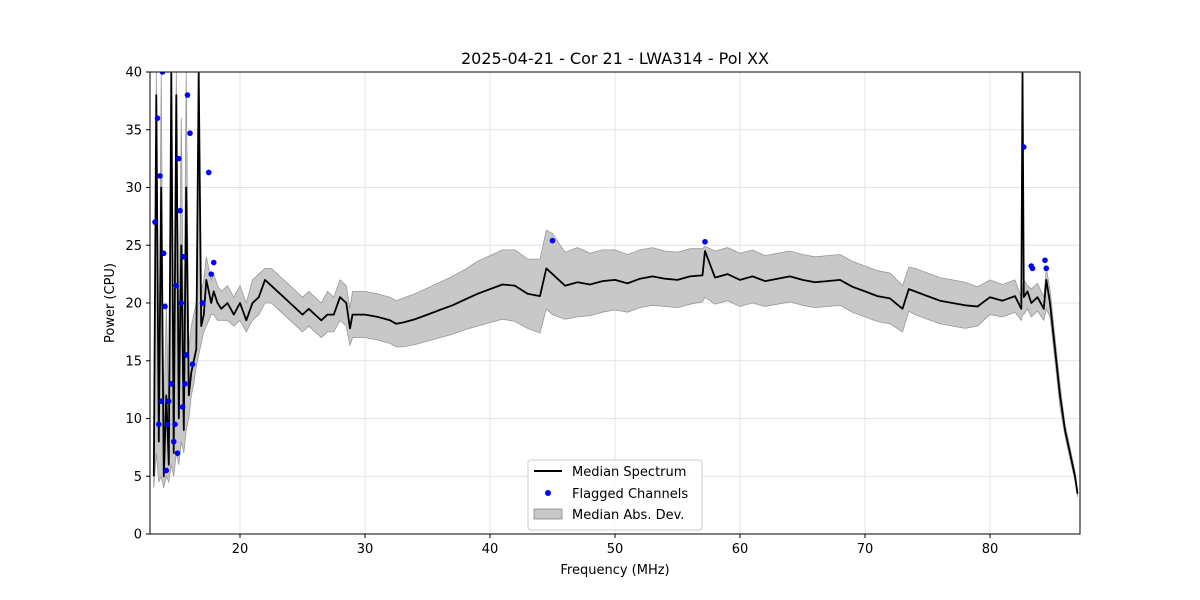 The height and width of the screenshot is (600, 1200). I want to click on y-tick-label: 5, so click(138, 477).